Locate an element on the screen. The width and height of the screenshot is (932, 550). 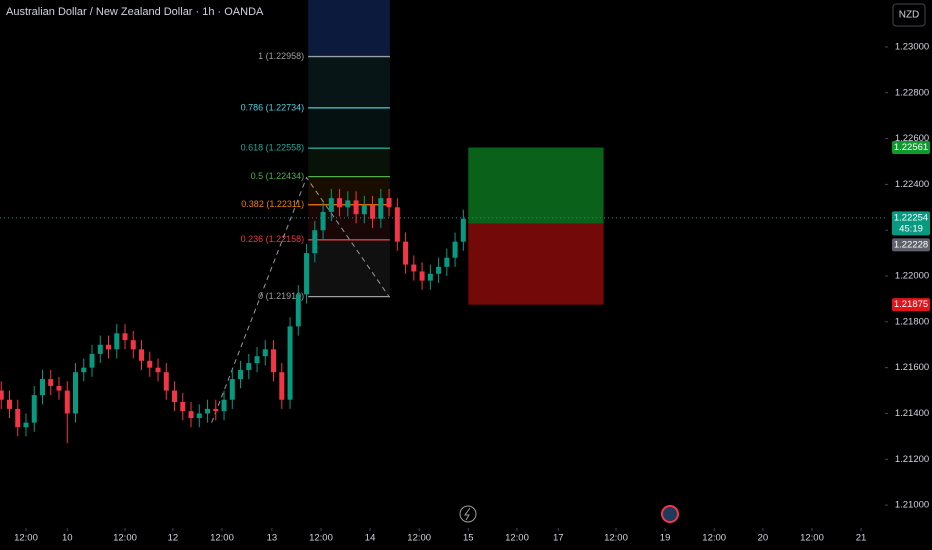
x-tick-label: 13 is located at coordinates (272, 538).